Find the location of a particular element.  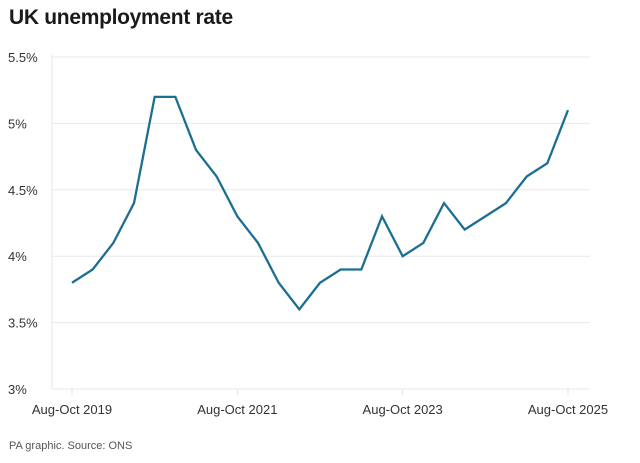

y-tick-label: 3% is located at coordinates (17, 389).